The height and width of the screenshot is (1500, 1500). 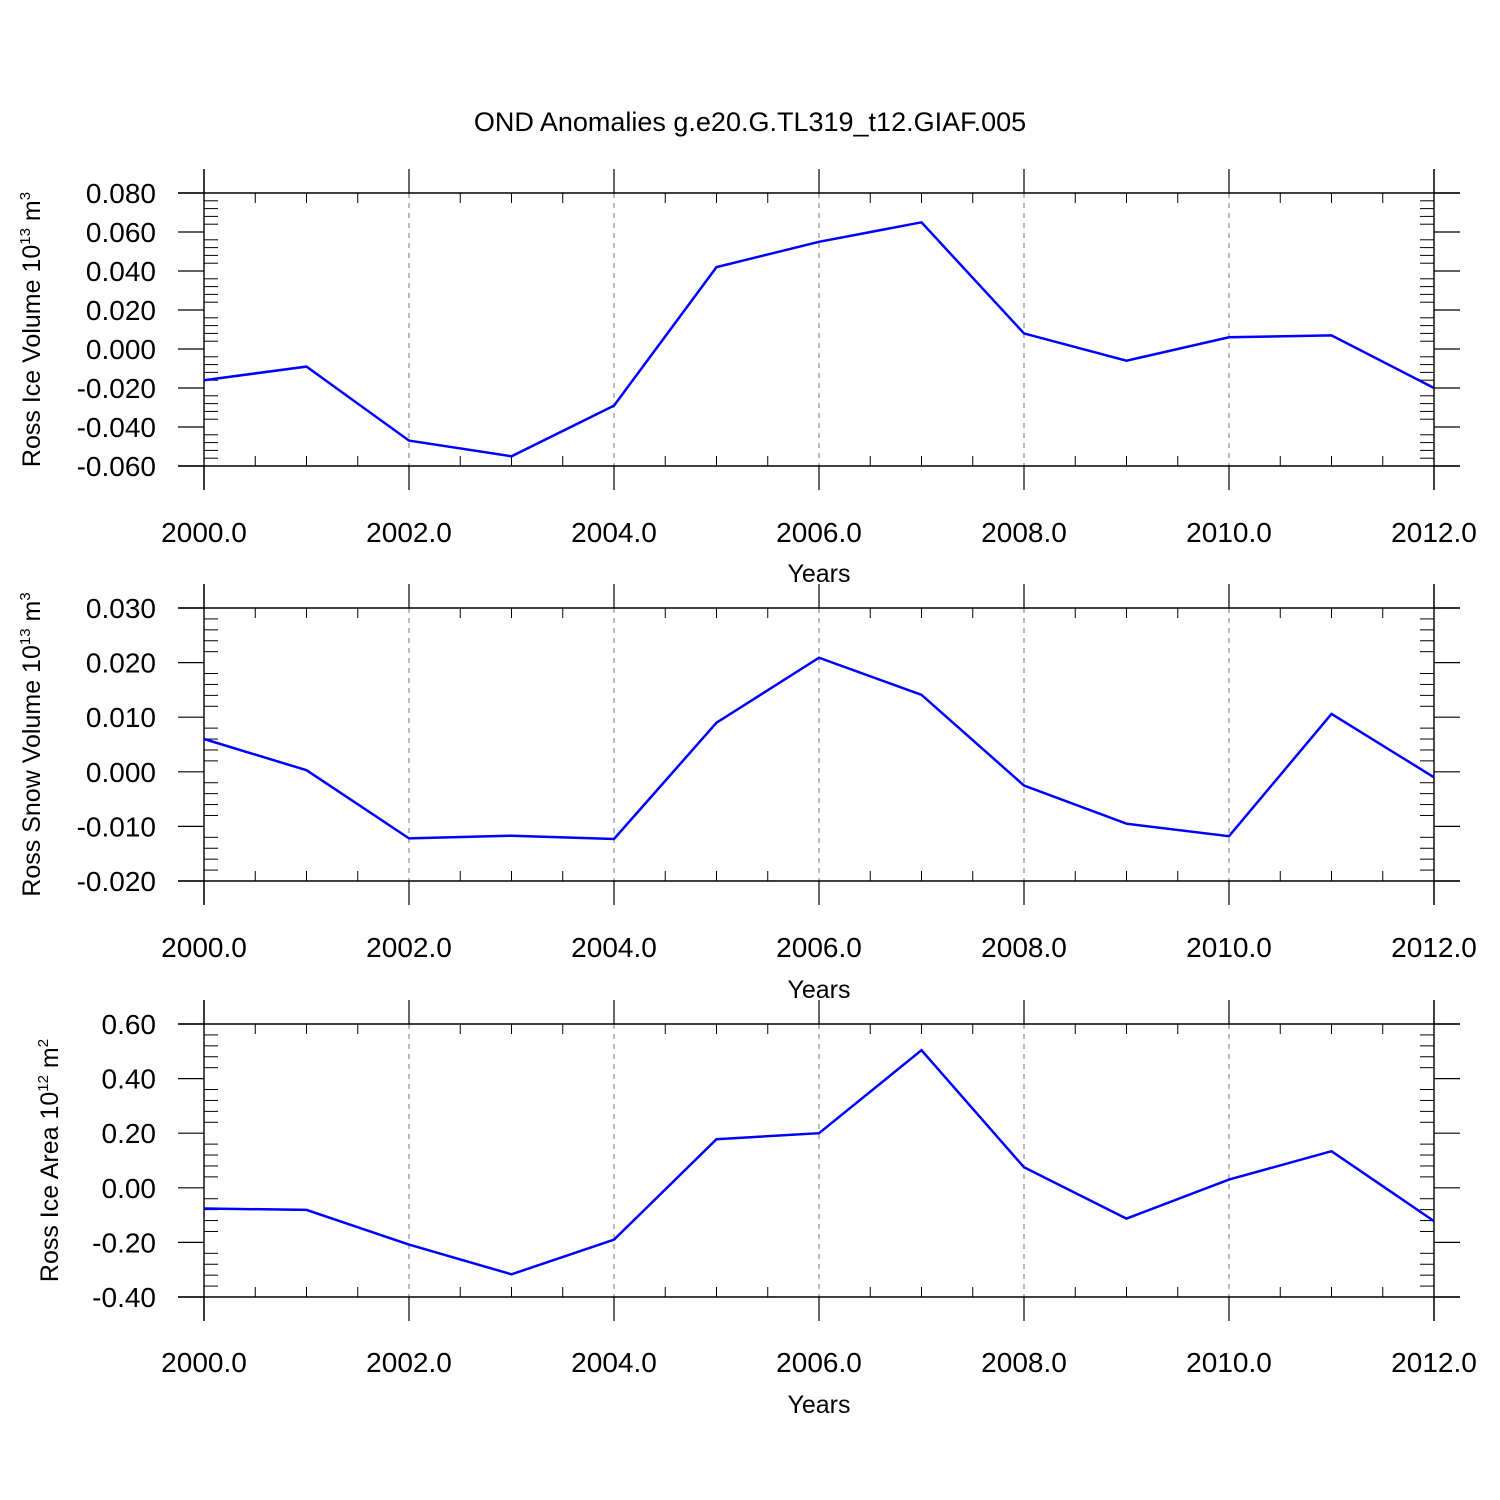 What do you see at coordinates (750, 122) in the screenshot?
I see `chart-title: OND Anomalies g.e20.G.TL319_t12.GIAF.005` at bounding box center [750, 122].